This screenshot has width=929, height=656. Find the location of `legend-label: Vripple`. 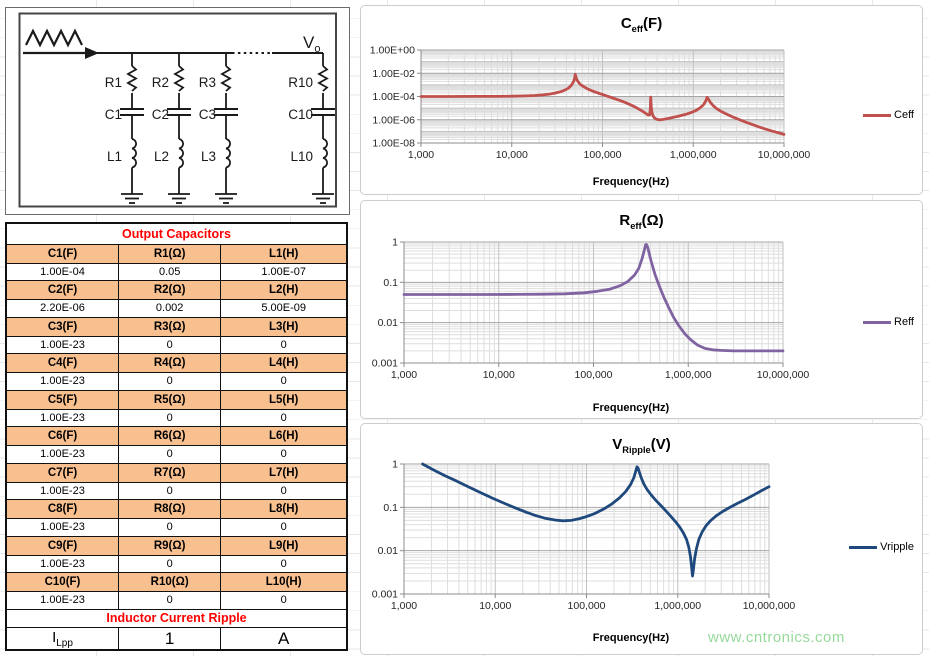

legend-label: Vripple is located at coordinates (897, 547).